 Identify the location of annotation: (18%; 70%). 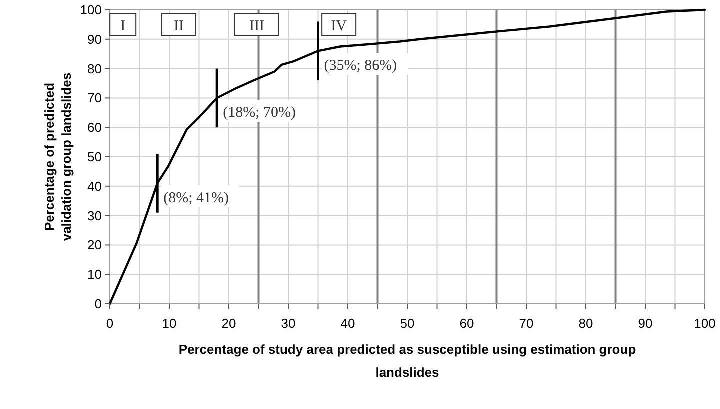
(259, 113).